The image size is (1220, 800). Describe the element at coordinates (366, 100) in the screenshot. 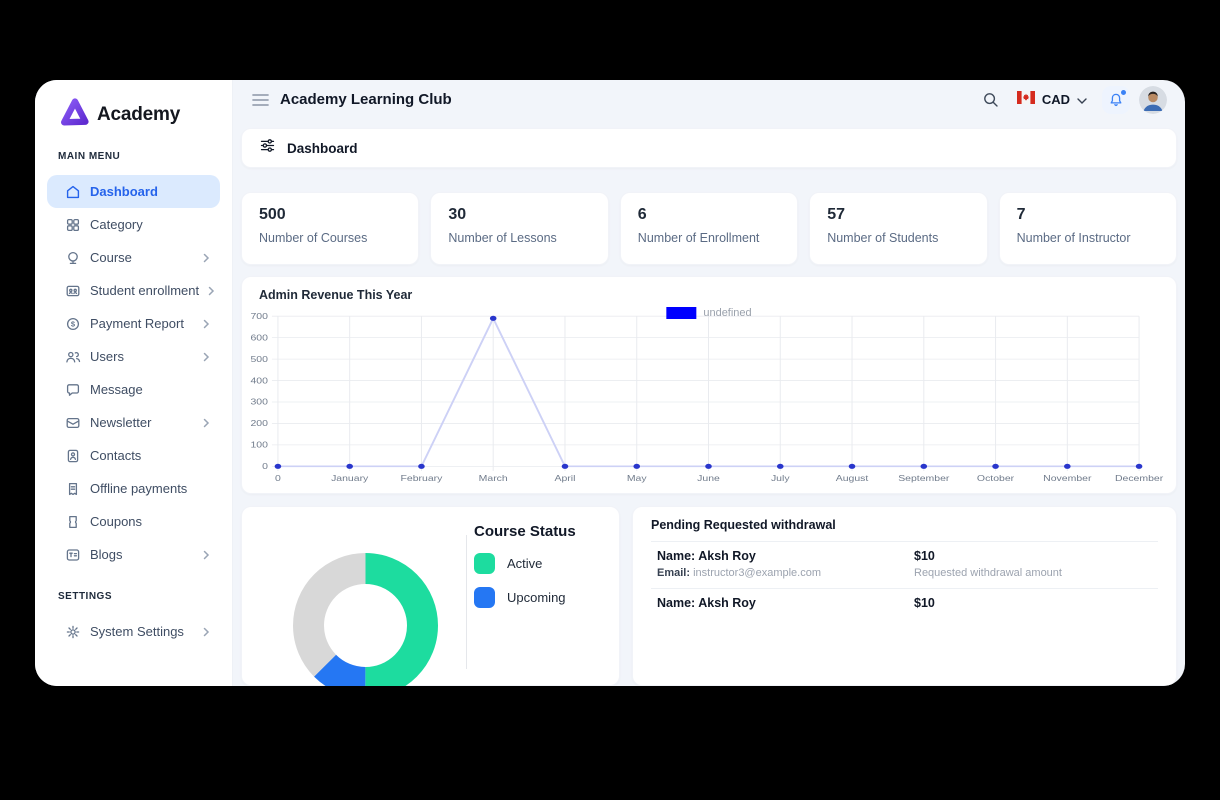

I see `page-title: Academy Learning Club` at that location.